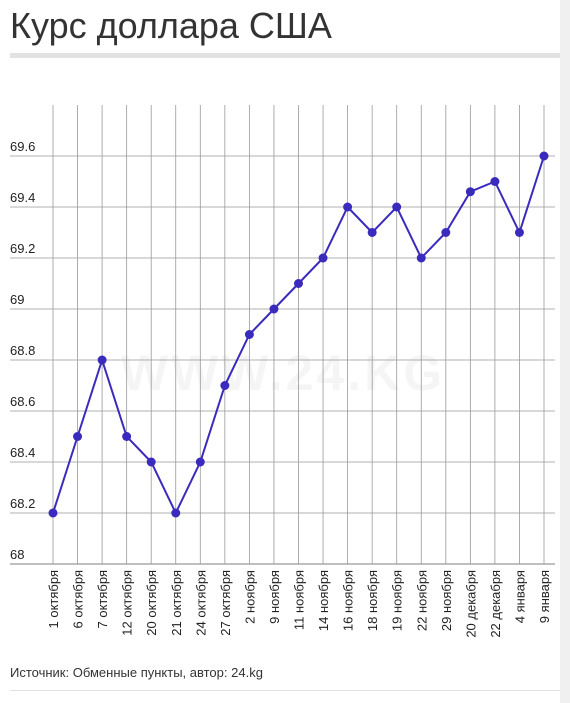 Image resolution: width=570 pixels, height=703 pixels. Describe the element at coordinates (372, 600) in the screenshot. I see `x-tick-label: 18 ноября` at that location.